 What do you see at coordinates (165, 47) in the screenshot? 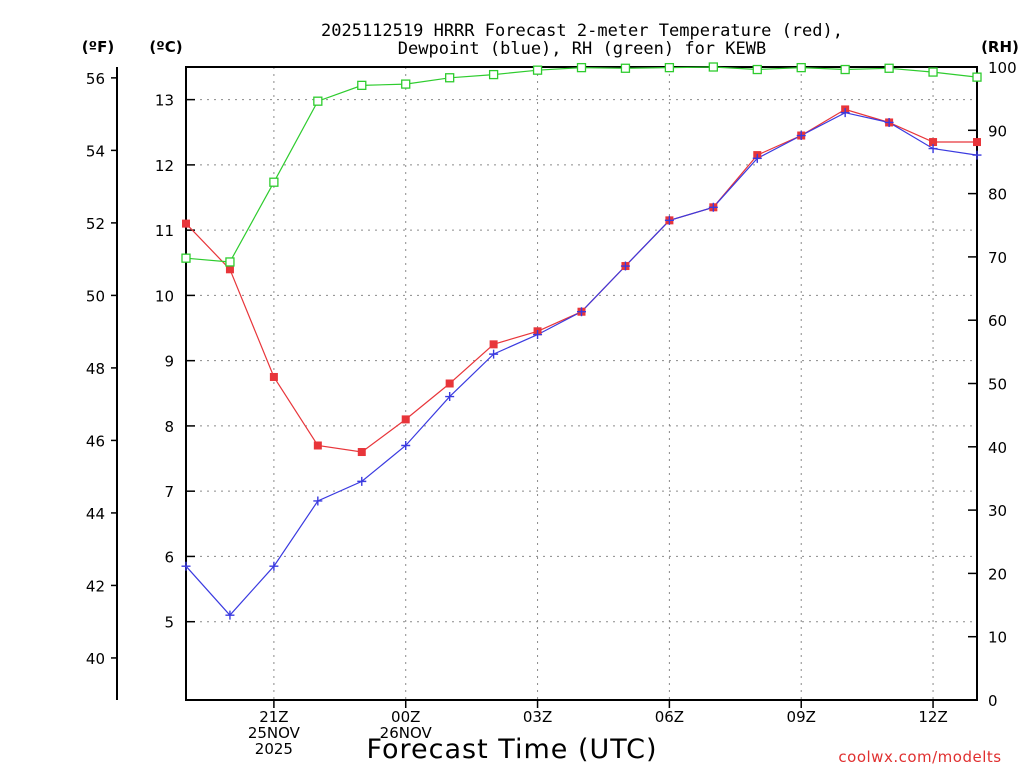
I see `unit-label-celsius: (ºC)` at bounding box center [165, 47].